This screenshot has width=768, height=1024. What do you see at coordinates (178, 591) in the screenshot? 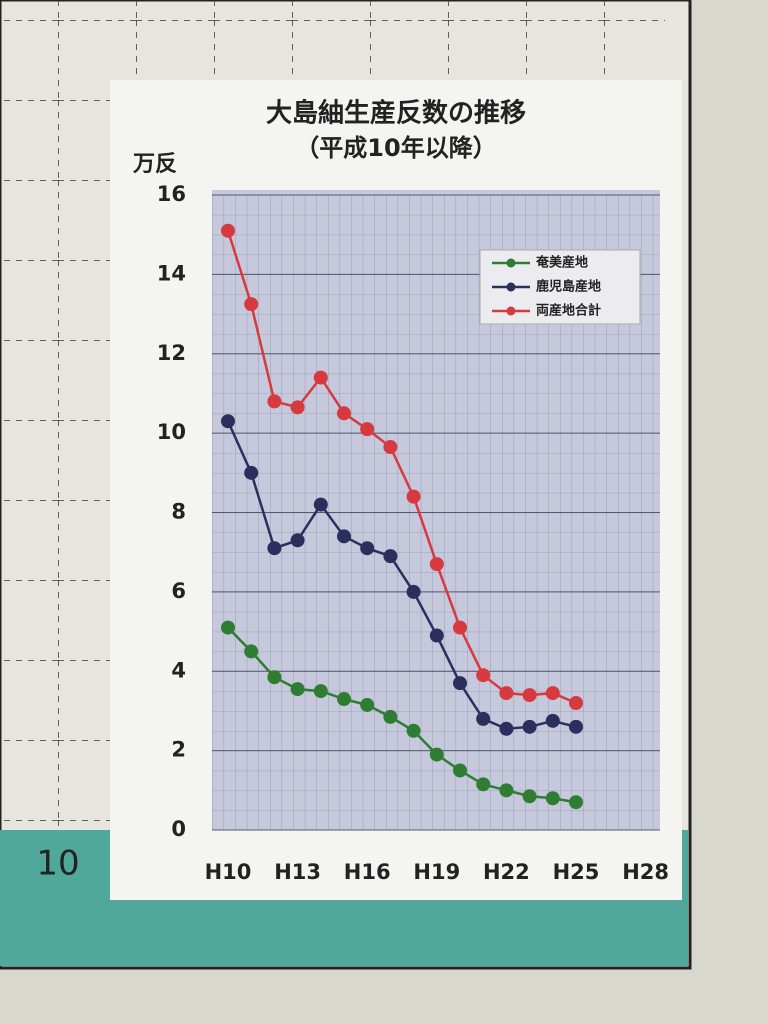
I see `y-tick-label: 6` at bounding box center [178, 591].